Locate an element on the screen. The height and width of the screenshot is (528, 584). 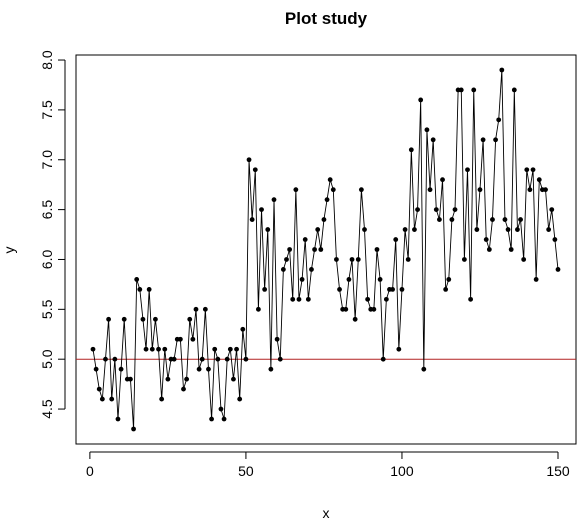
y-tick-label: 4.5 is located at coordinates (47, 409).